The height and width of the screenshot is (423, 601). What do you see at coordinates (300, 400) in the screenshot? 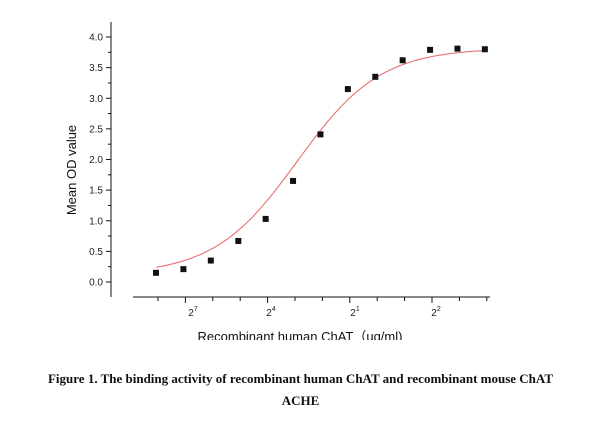
I see `caption-line-2: ACHE` at bounding box center [300, 400].